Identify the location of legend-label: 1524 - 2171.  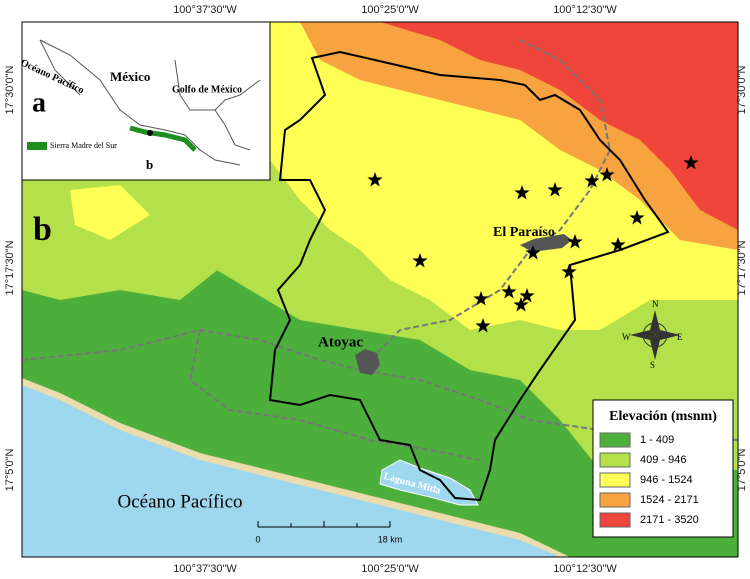
(669, 500).